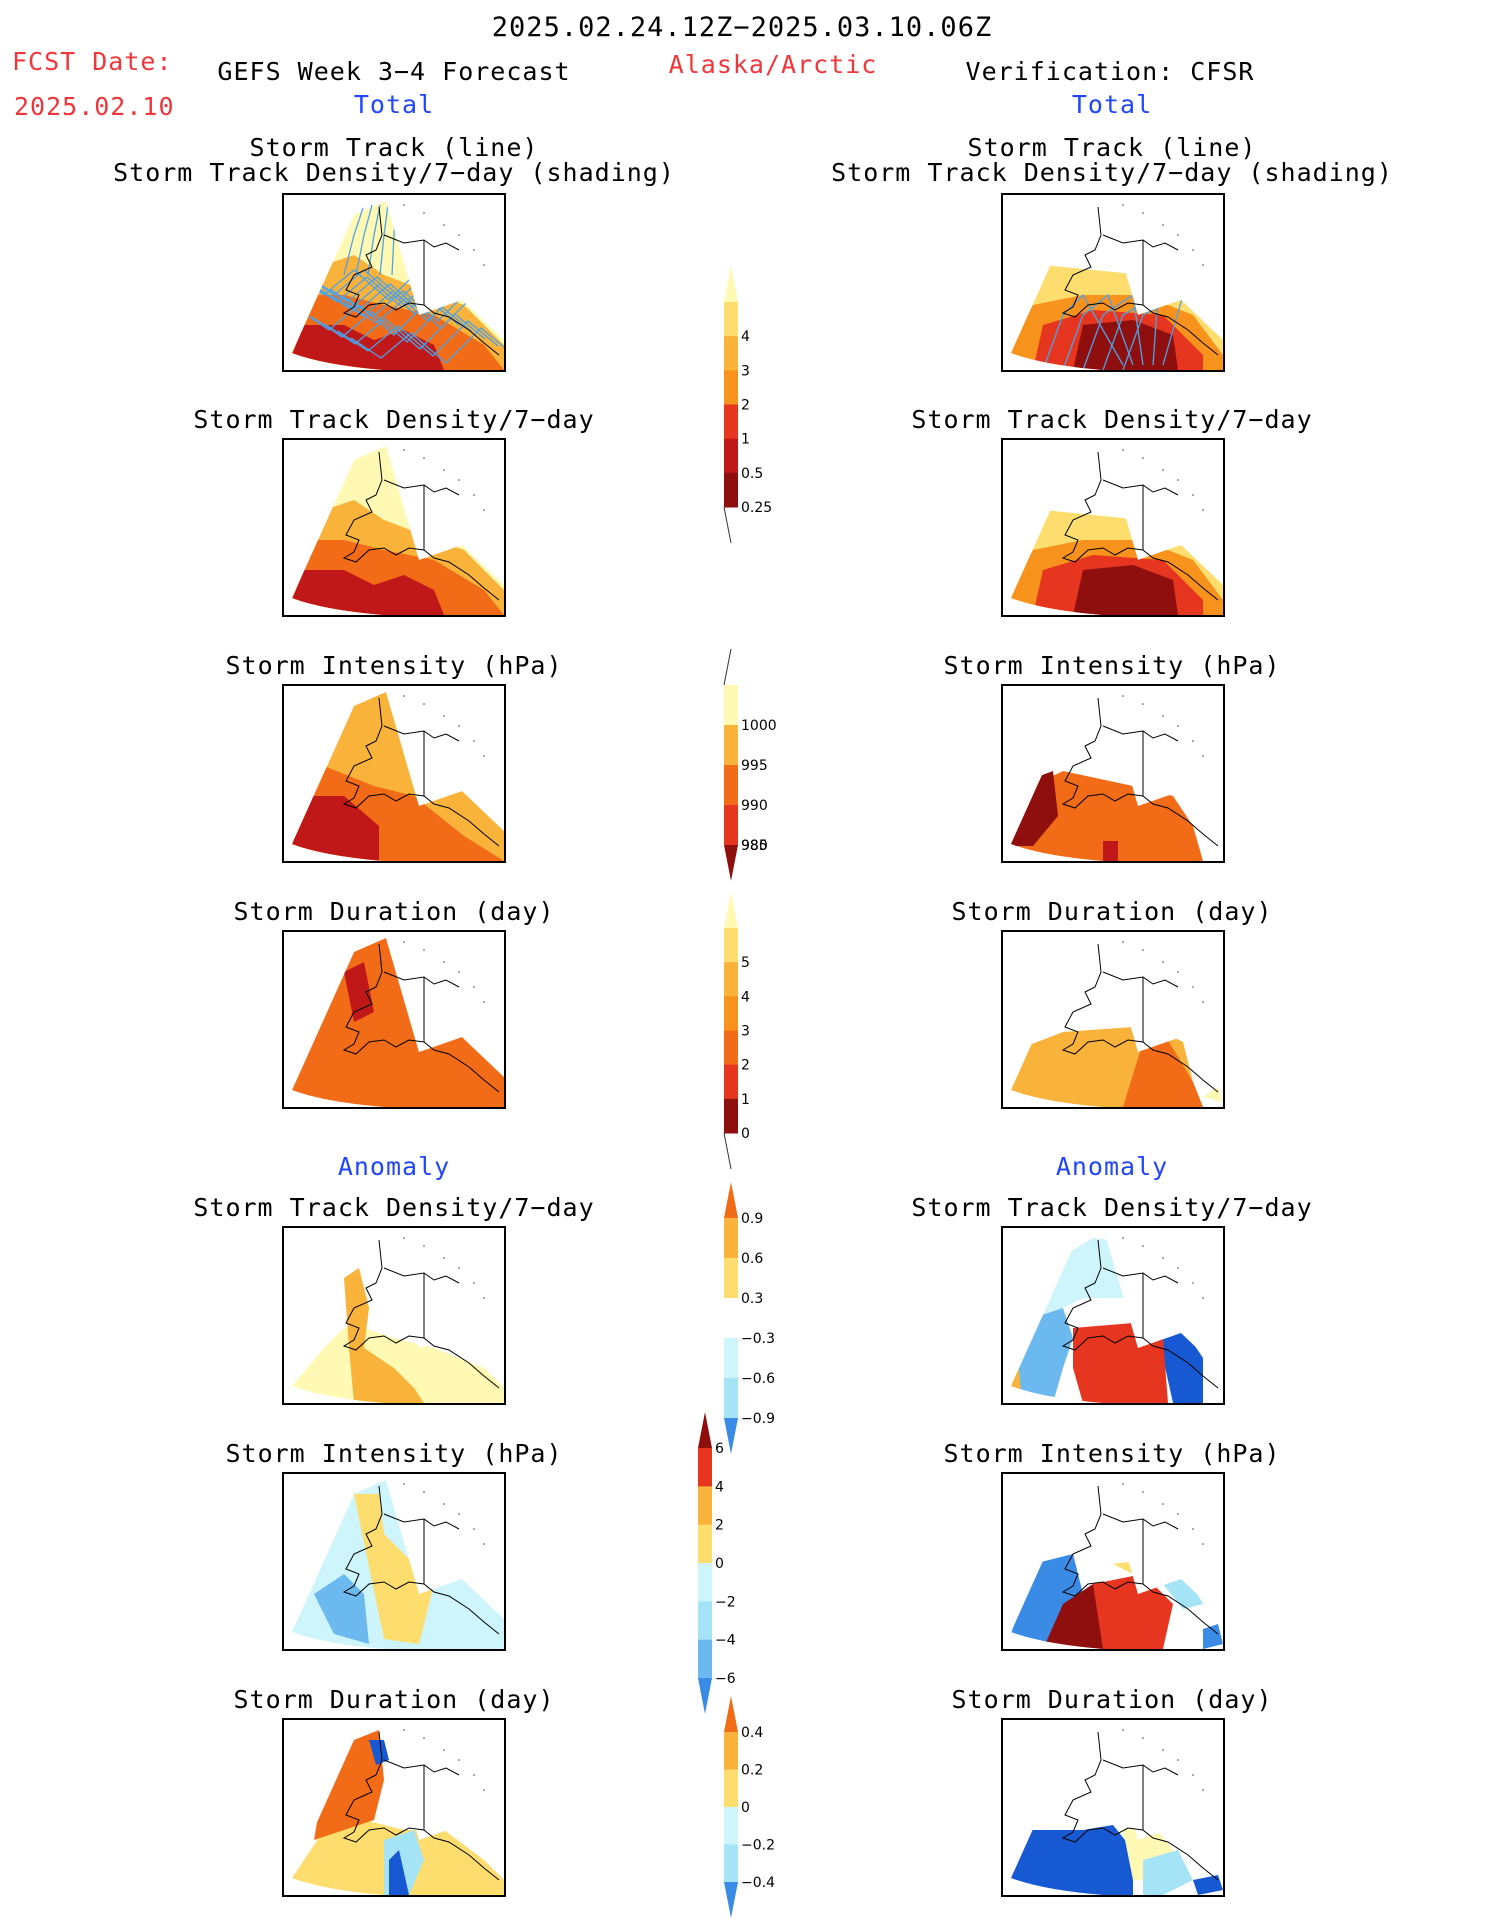 This screenshot has height=1925, width=1487. What do you see at coordinates (745, 1032) in the screenshot?
I see `colorbar-tick-label: 3` at bounding box center [745, 1032].